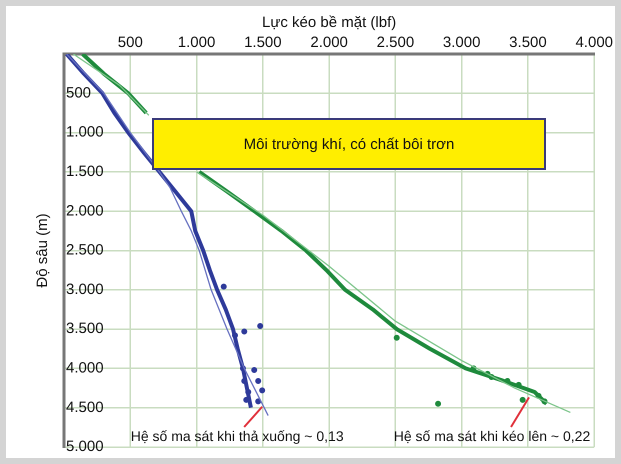 This screenshot has width=621, height=464. I want to click on y-tick-label: 500, so click(79, 93).